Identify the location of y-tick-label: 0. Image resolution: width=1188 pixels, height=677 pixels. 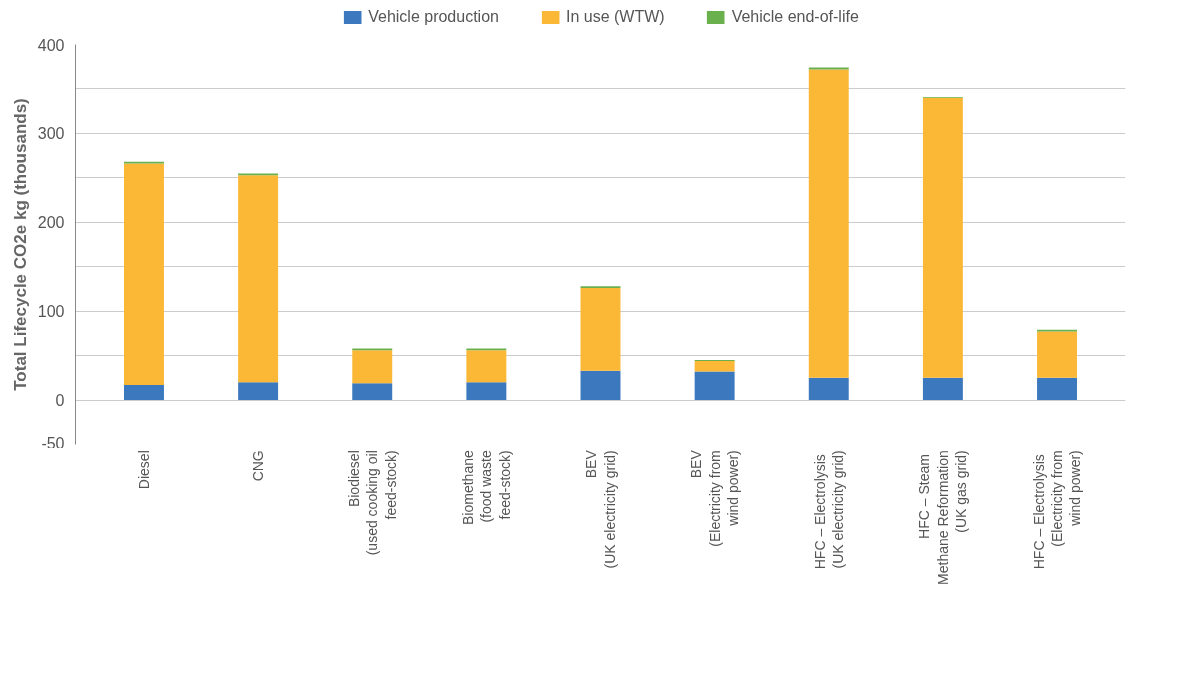
(60, 401).